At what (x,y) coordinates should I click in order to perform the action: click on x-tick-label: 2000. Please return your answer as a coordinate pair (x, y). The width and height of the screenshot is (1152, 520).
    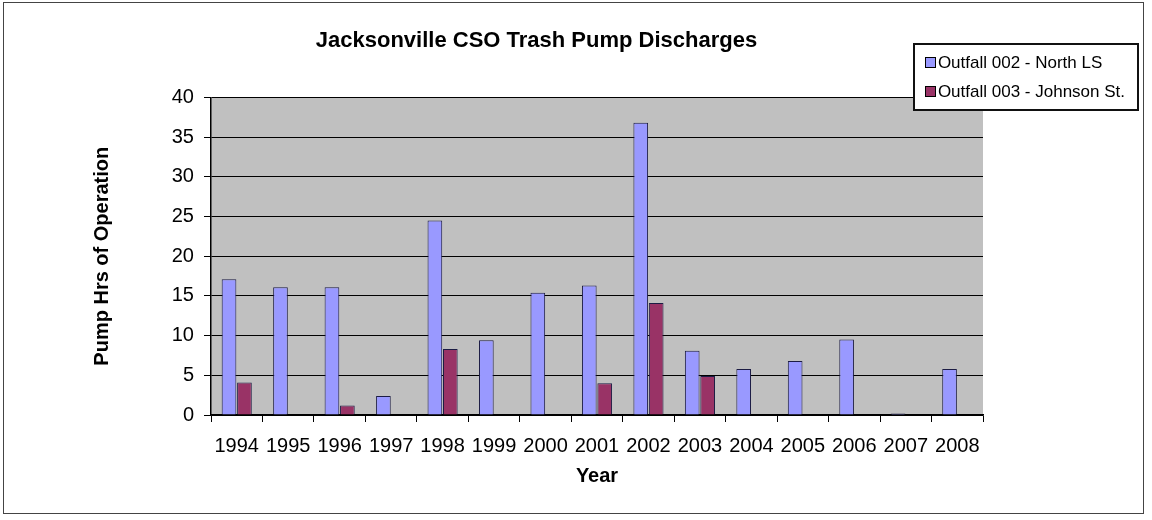
    Looking at the image, I should click on (545, 444).